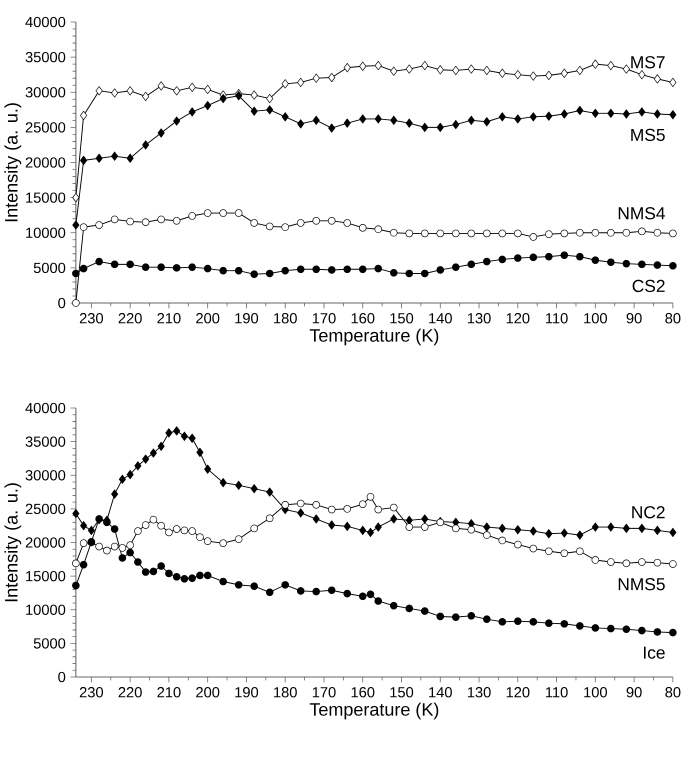 Image resolution: width=685 pixels, height=780 pixels. What do you see at coordinates (374, 337) in the screenshot?
I see `x-axis-title: Temperature (K)` at bounding box center [374, 337].